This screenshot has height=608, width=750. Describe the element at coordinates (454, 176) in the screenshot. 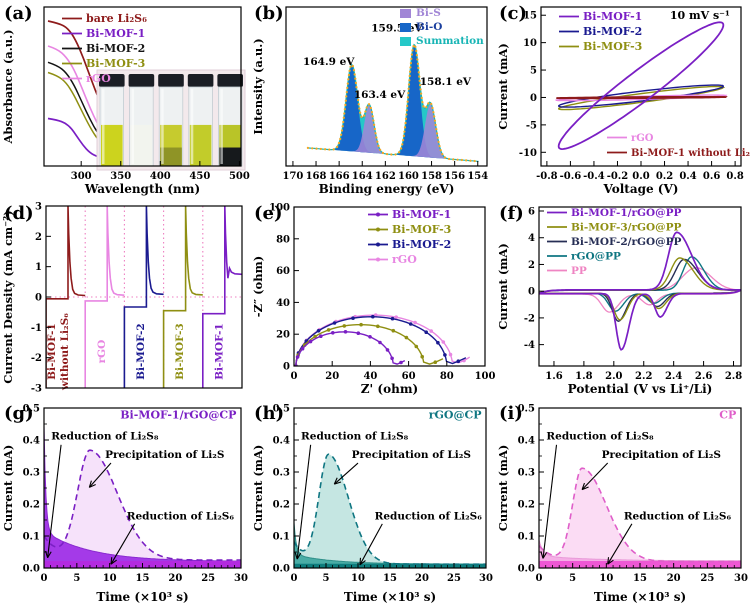

I see `x-tick-label: 156` at that location.